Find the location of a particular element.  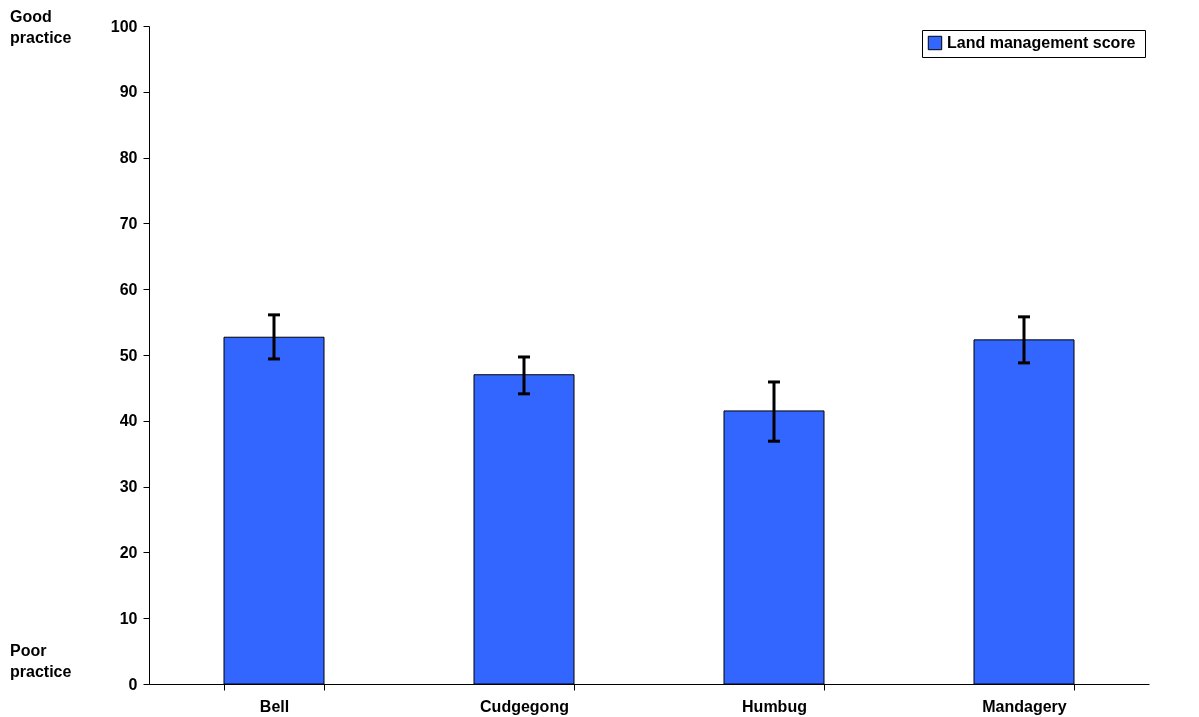

text: Poor practice is located at coordinates (41, 661).